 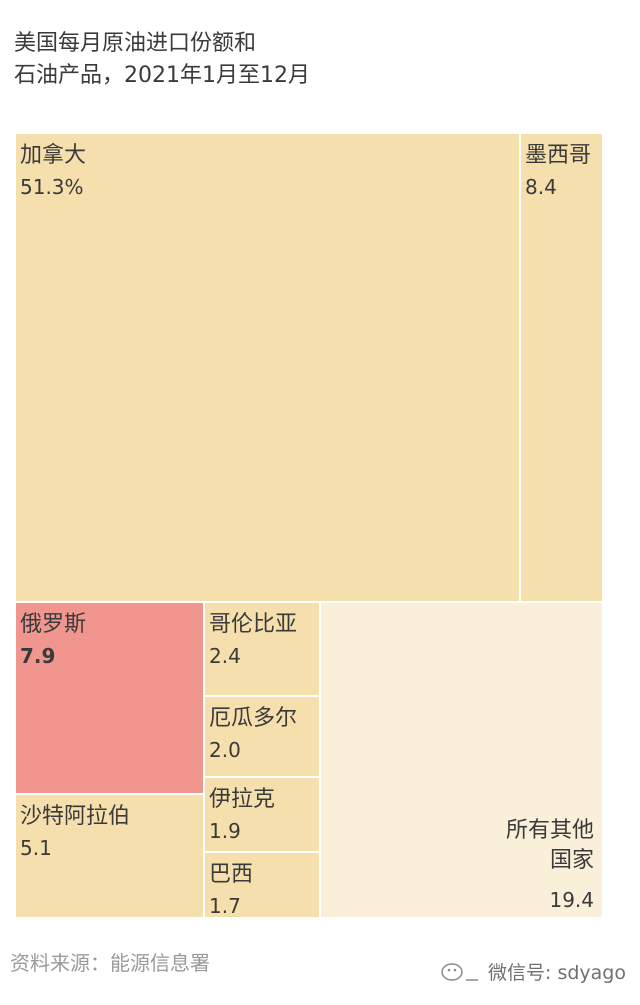 What do you see at coordinates (253, 624) in the screenshot?
I see `tile-5-label: 哥伦比亚` at bounding box center [253, 624].